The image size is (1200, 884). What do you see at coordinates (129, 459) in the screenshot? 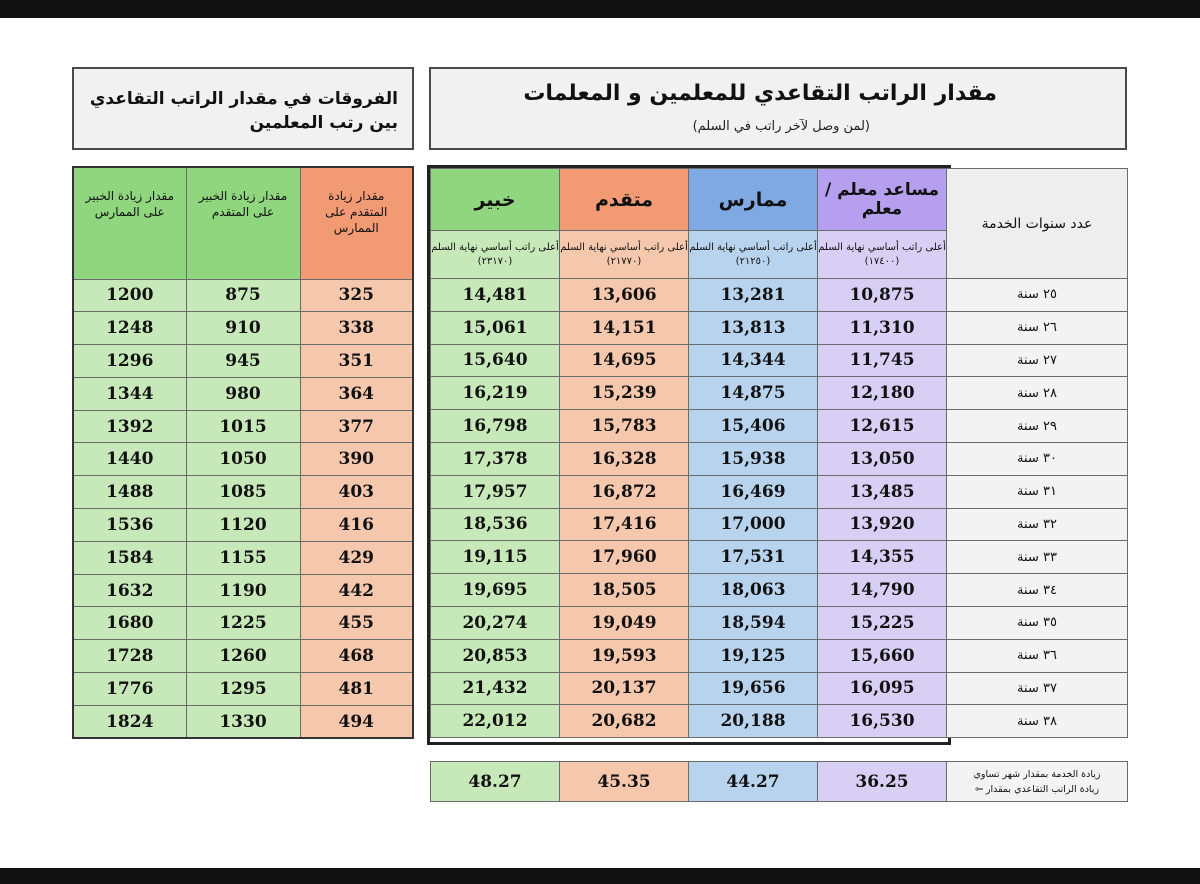
I see `diff-expert-over-practitioner: 1440` at bounding box center [129, 459].